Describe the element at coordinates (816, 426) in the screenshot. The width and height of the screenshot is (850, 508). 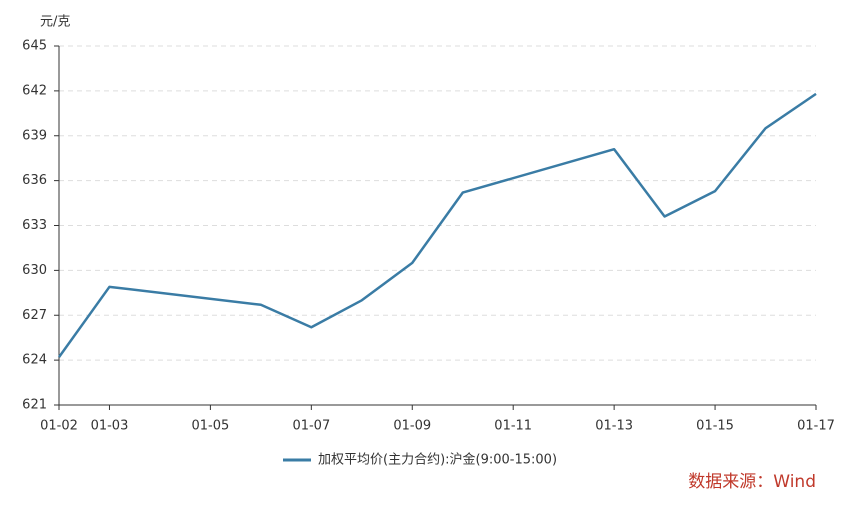
I see `x-tick-label: 01-17` at that location.